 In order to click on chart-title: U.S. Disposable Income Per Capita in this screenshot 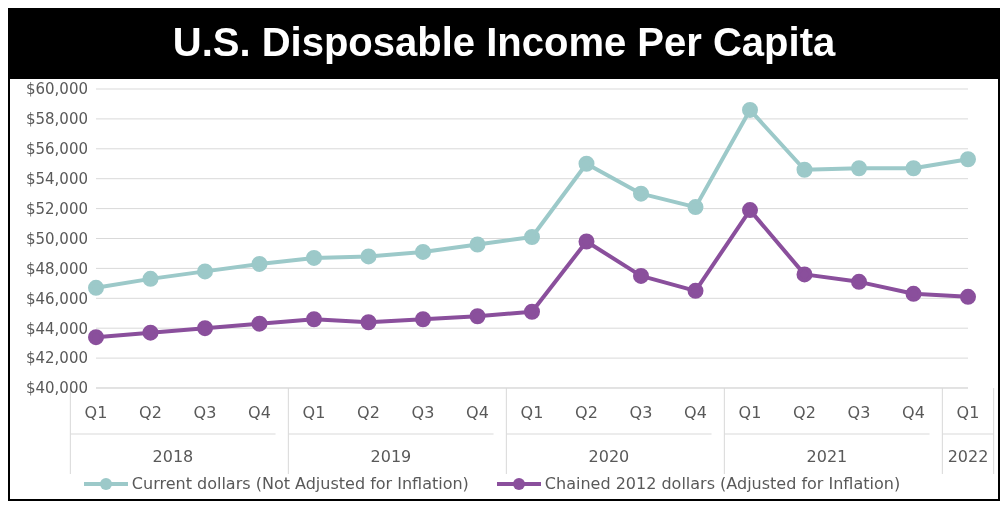, I will do `click(504, 44)`.